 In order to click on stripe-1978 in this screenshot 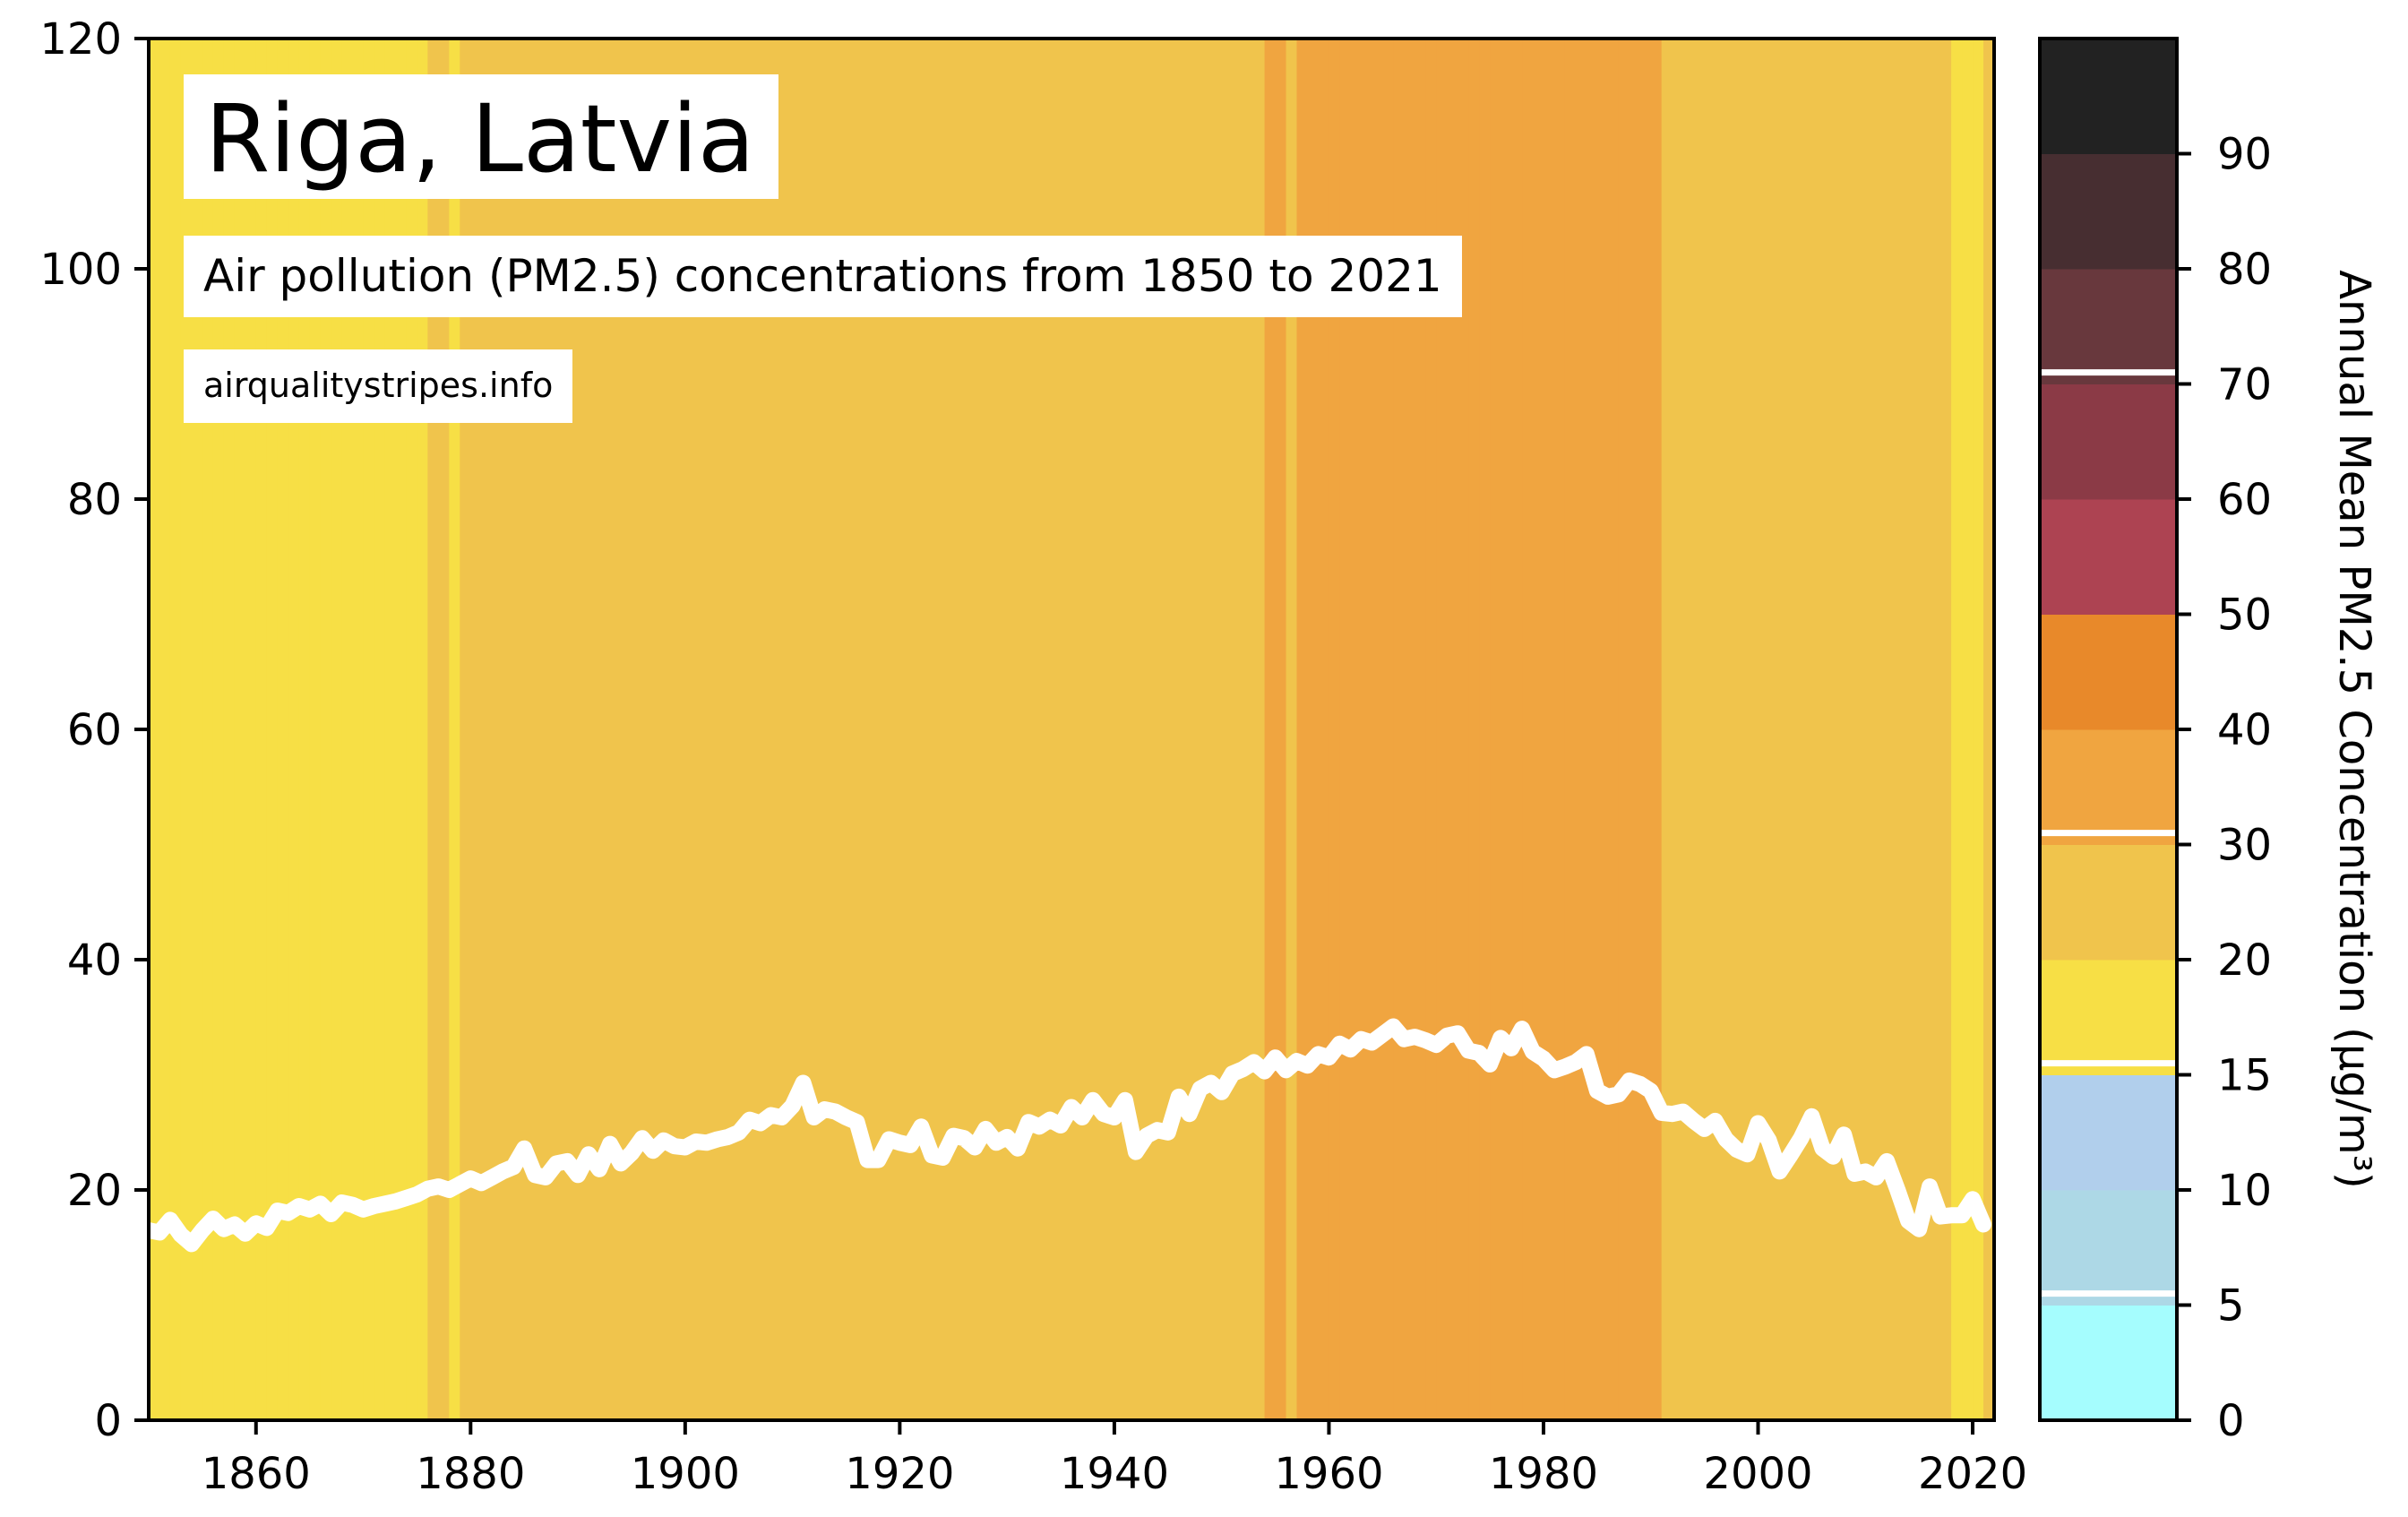, I will do `click(1528, 729)`.